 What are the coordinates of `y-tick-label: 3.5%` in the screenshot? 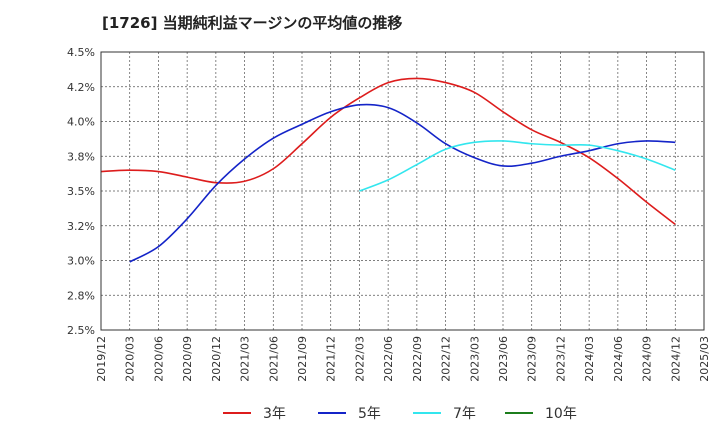 It's located at (81, 191).